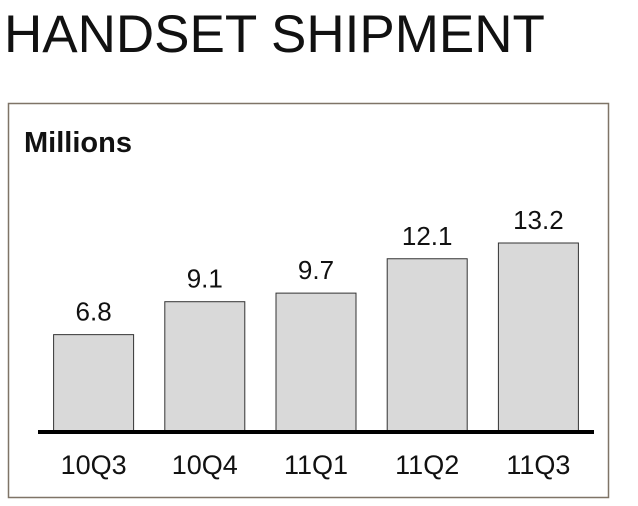 The height and width of the screenshot is (506, 638). What do you see at coordinates (205, 465) in the screenshot?
I see `x-tick-label: 10Q4` at bounding box center [205, 465].